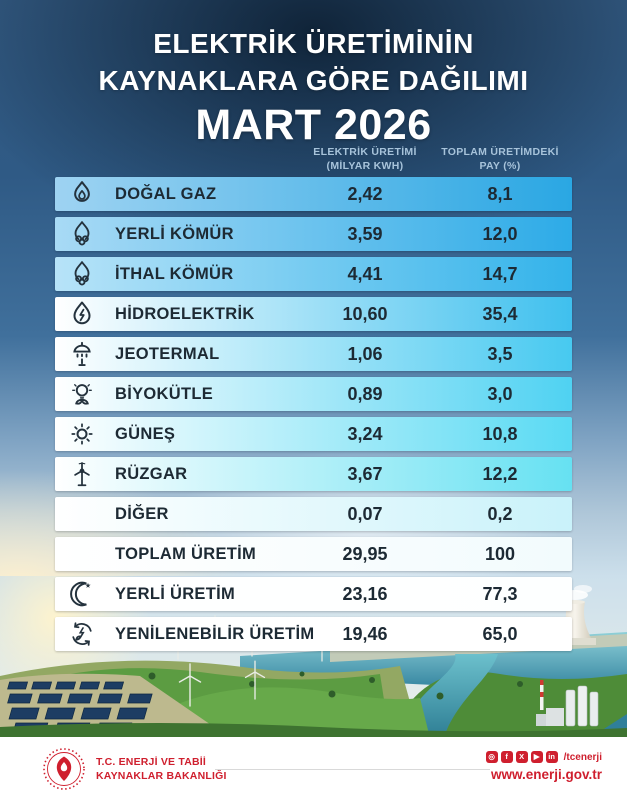 The height and width of the screenshot is (800, 627). What do you see at coordinates (82, 474) in the screenshot?
I see `wind-turbine-icon` at bounding box center [82, 474].